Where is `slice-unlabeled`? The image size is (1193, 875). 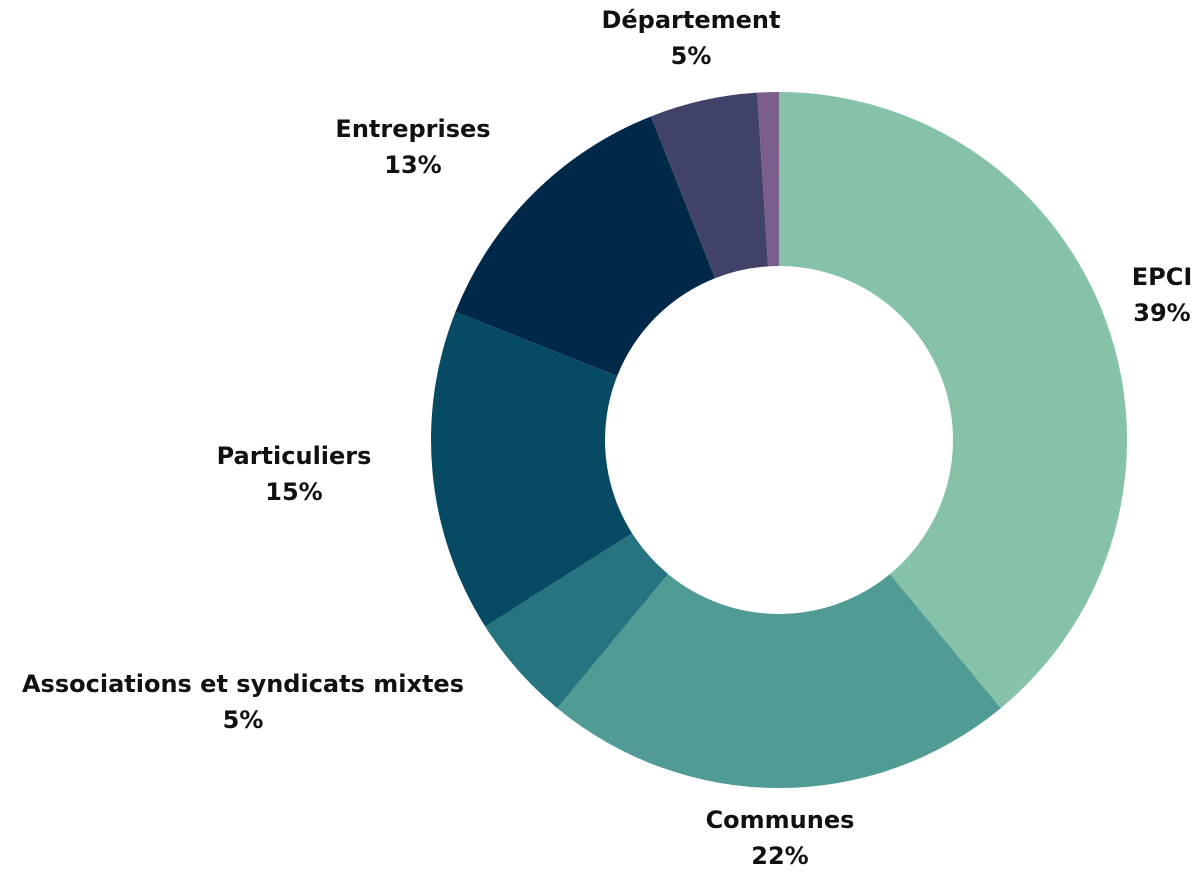 slice-unlabeled is located at coordinates (768, 179).